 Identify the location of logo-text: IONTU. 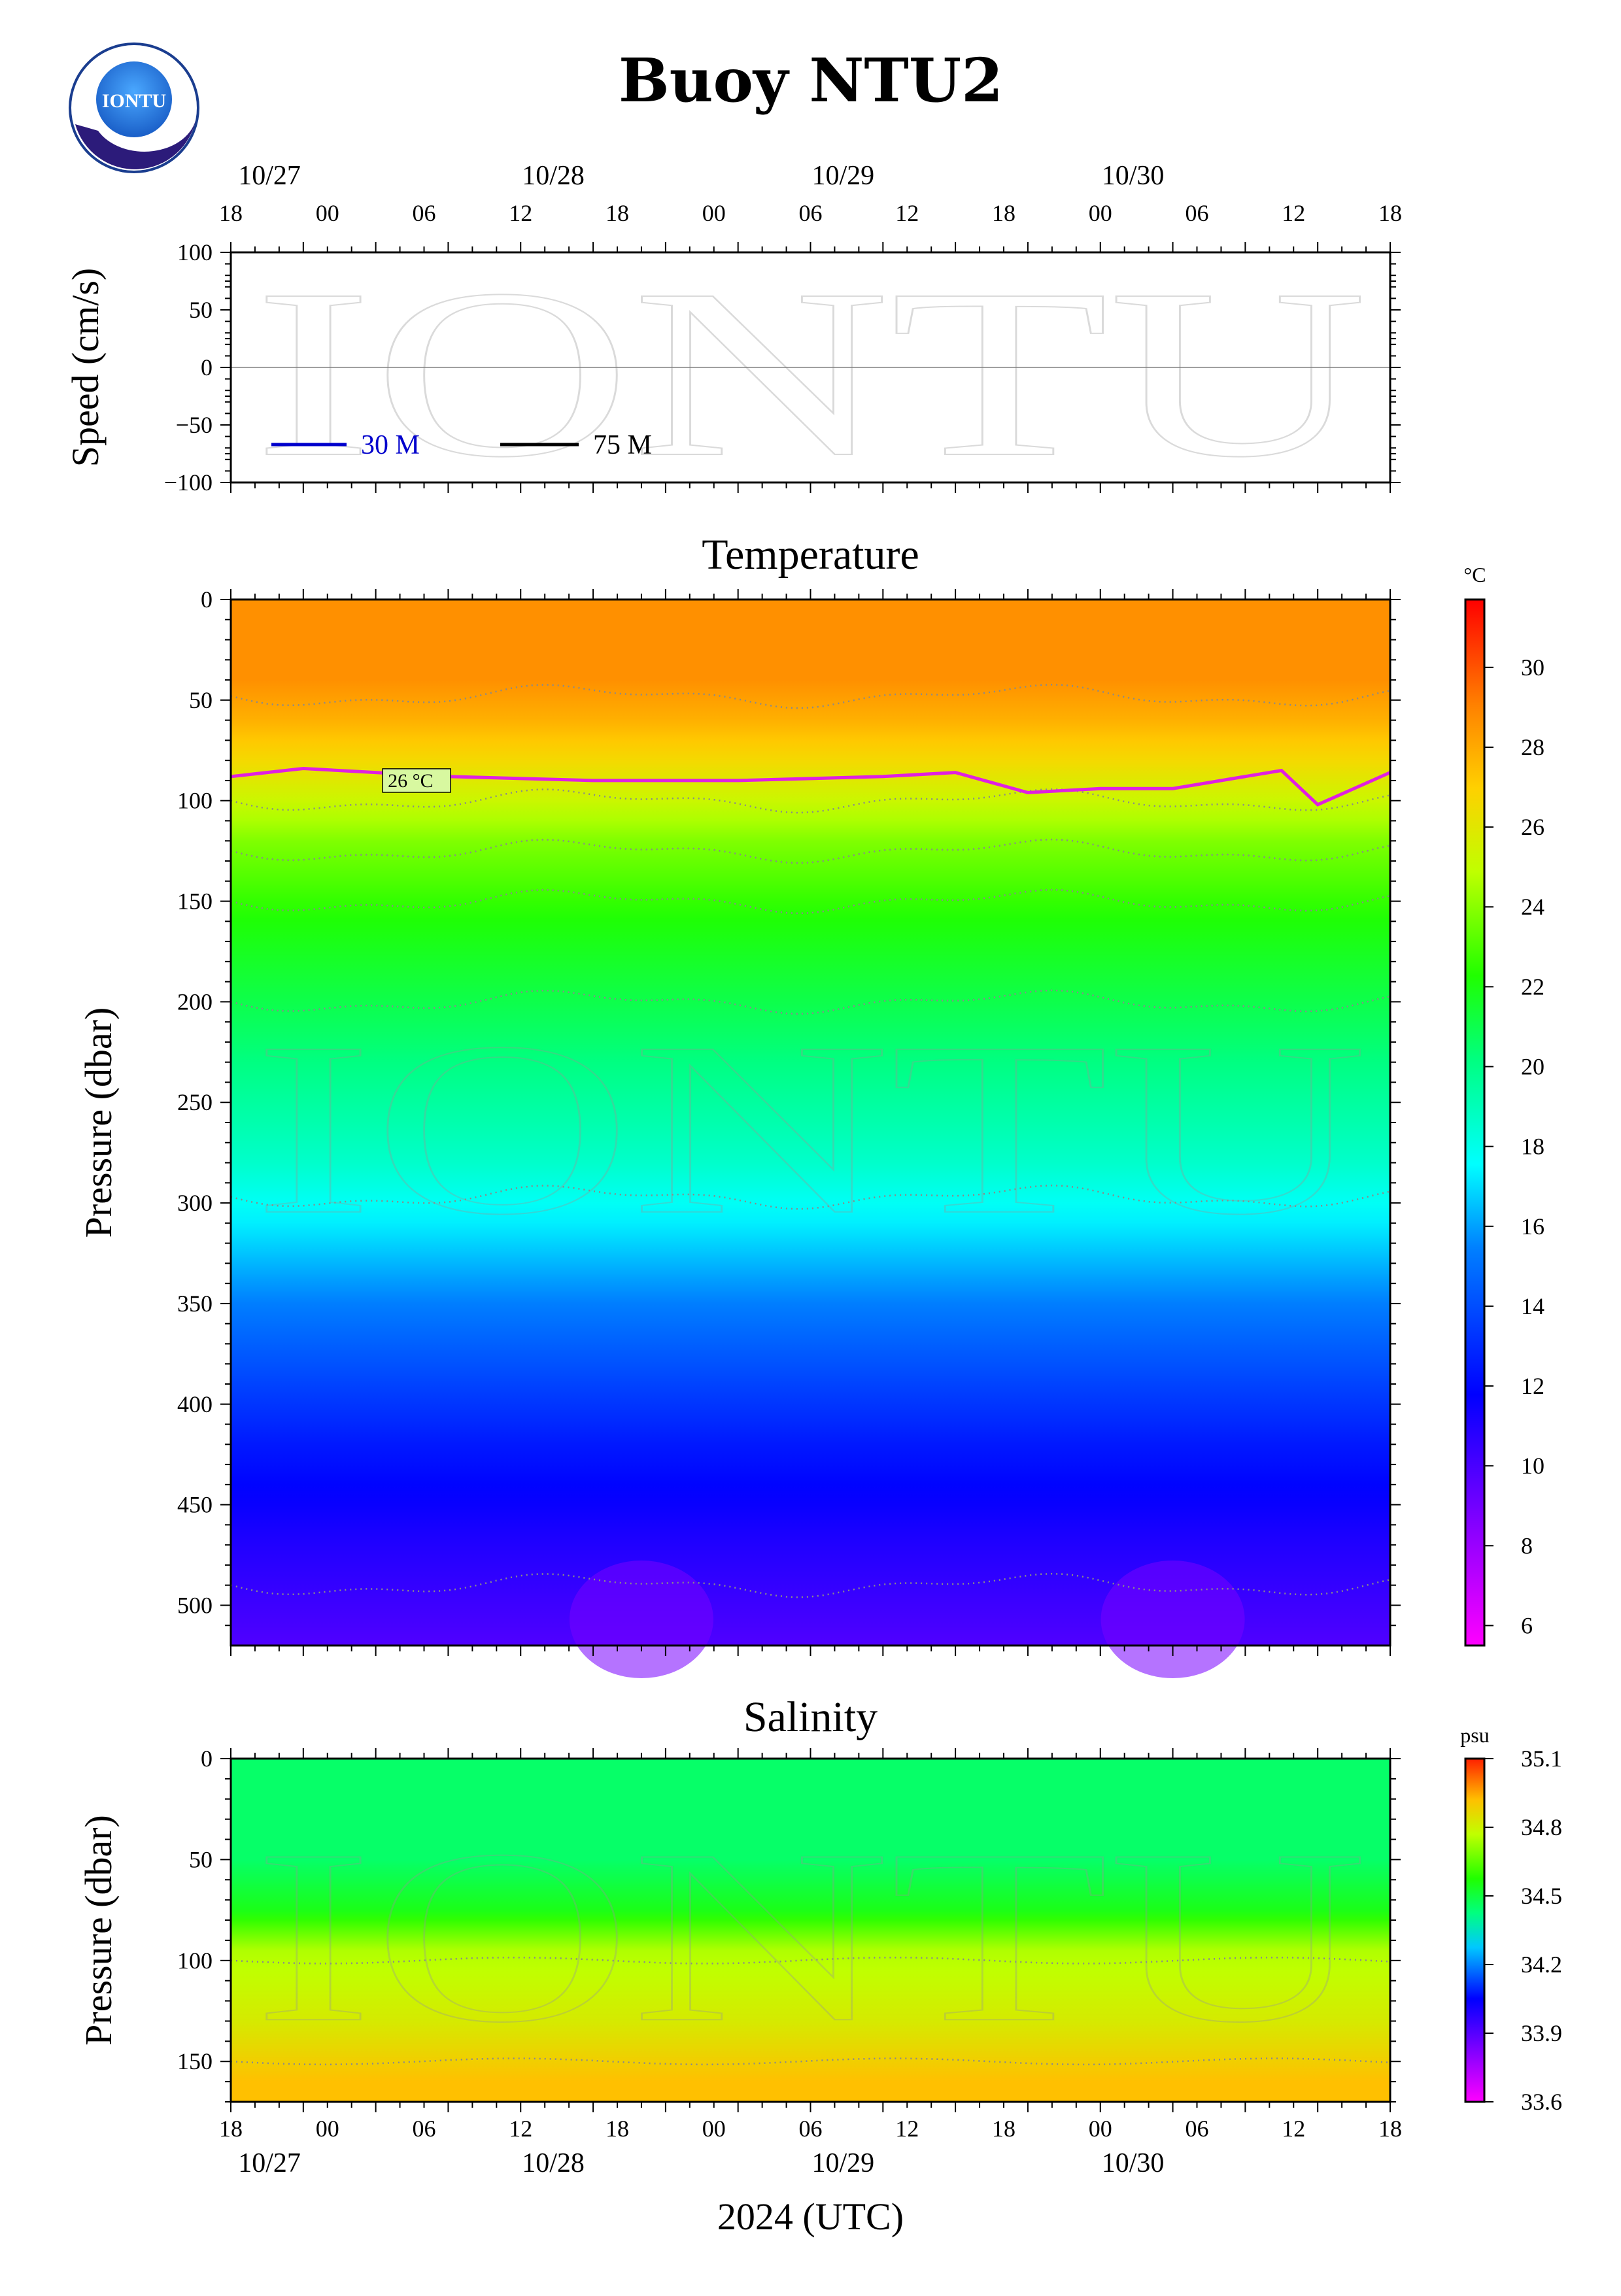
(134, 101).